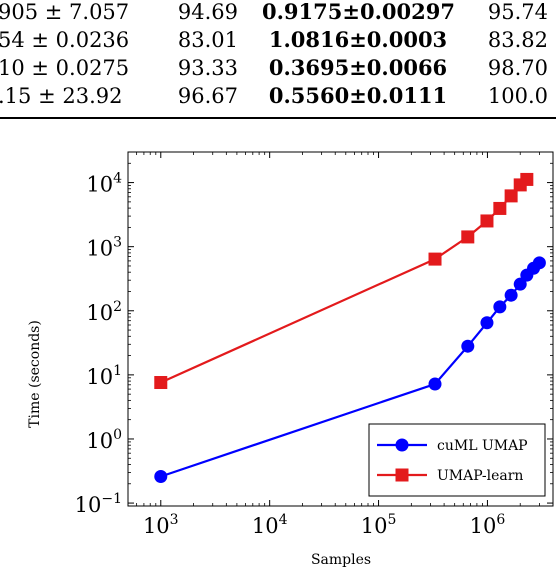 The image size is (556, 568). What do you see at coordinates (207, 12) in the screenshot?
I see `table-cell: 94.69` at bounding box center [207, 12].